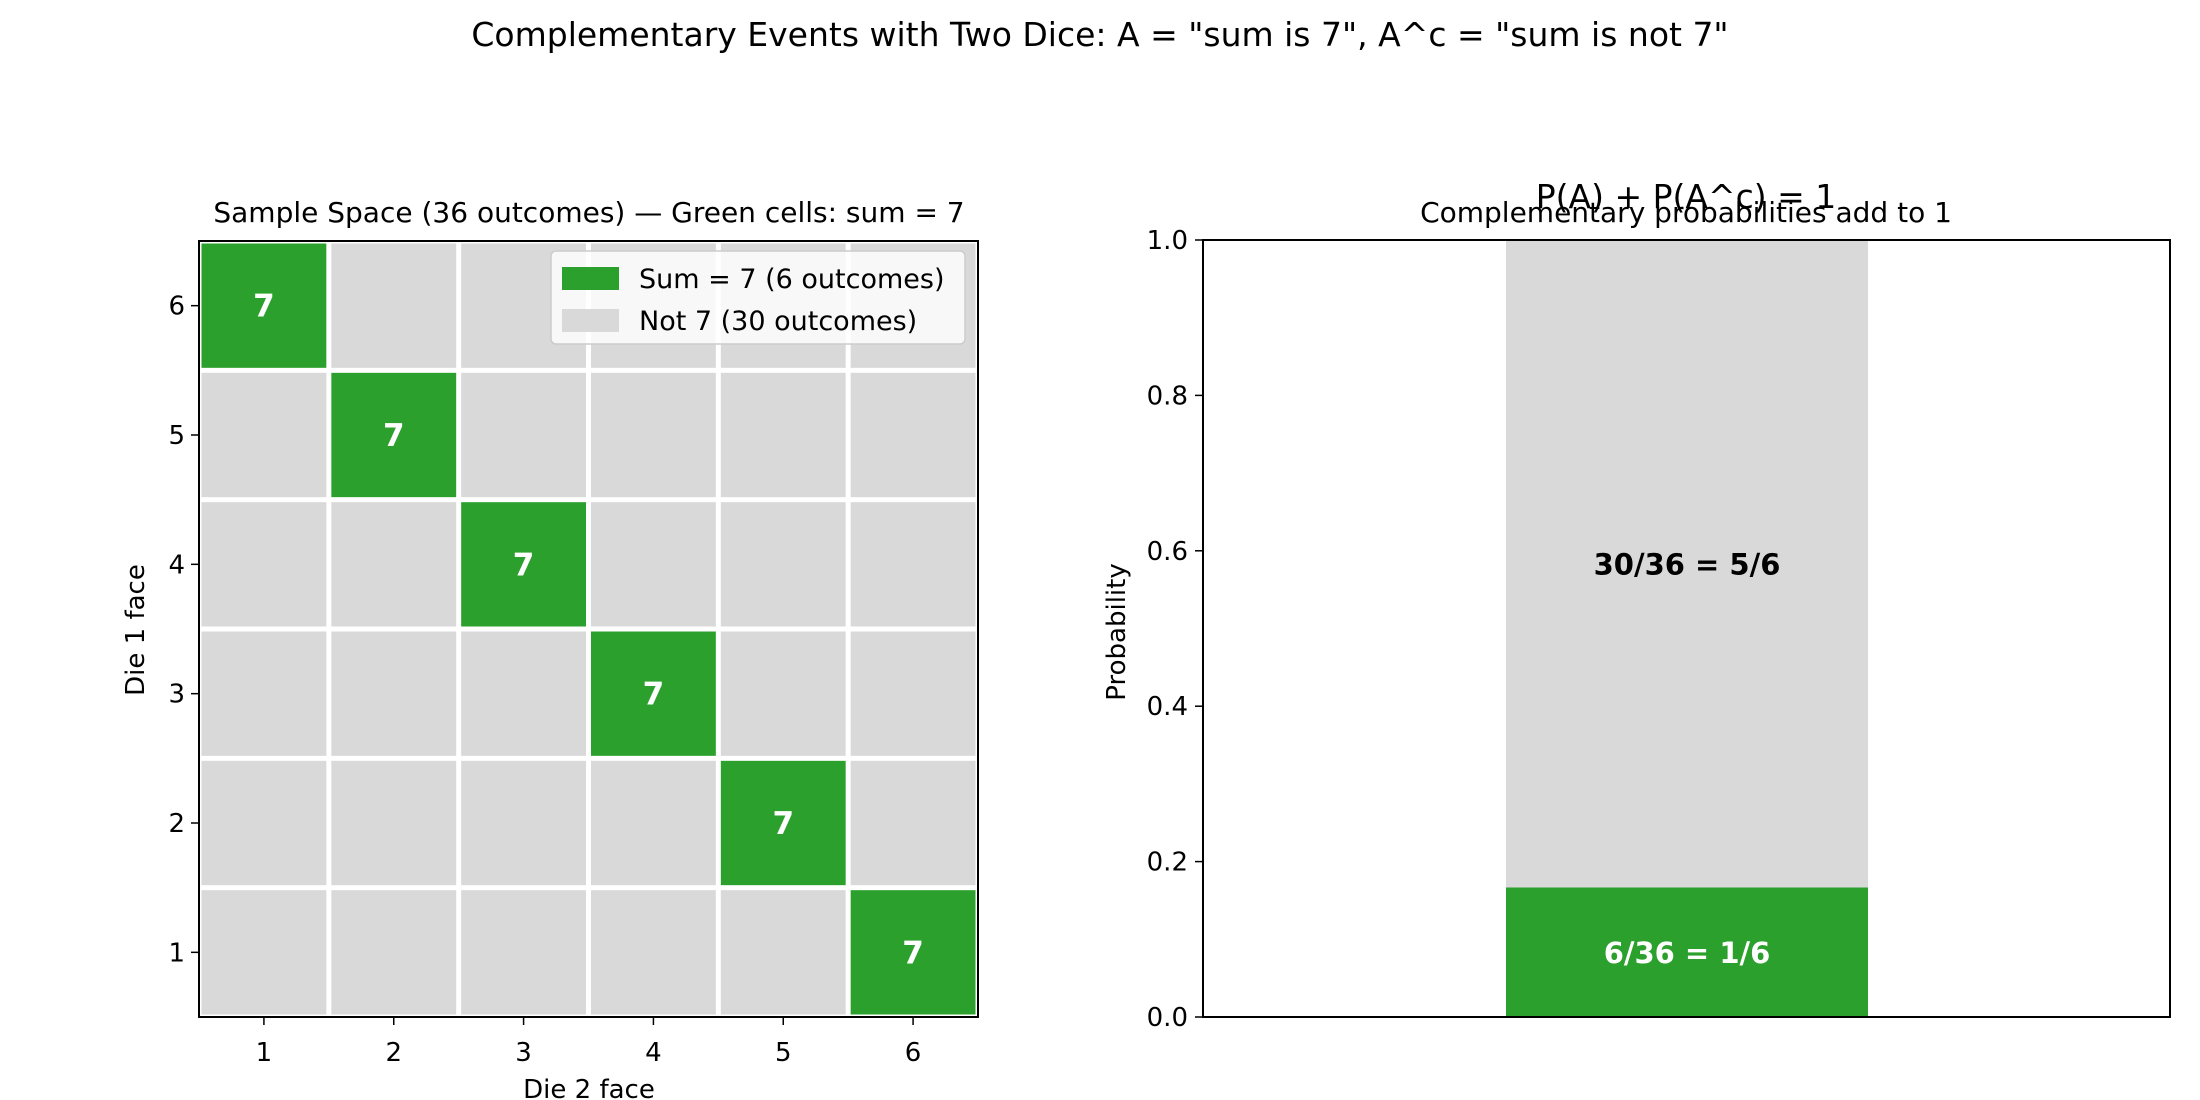 This screenshot has width=2200, height=1100. What do you see at coordinates (176, 953) in the screenshot?
I see `grid-y-tick-label: 1` at bounding box center [176, 953].